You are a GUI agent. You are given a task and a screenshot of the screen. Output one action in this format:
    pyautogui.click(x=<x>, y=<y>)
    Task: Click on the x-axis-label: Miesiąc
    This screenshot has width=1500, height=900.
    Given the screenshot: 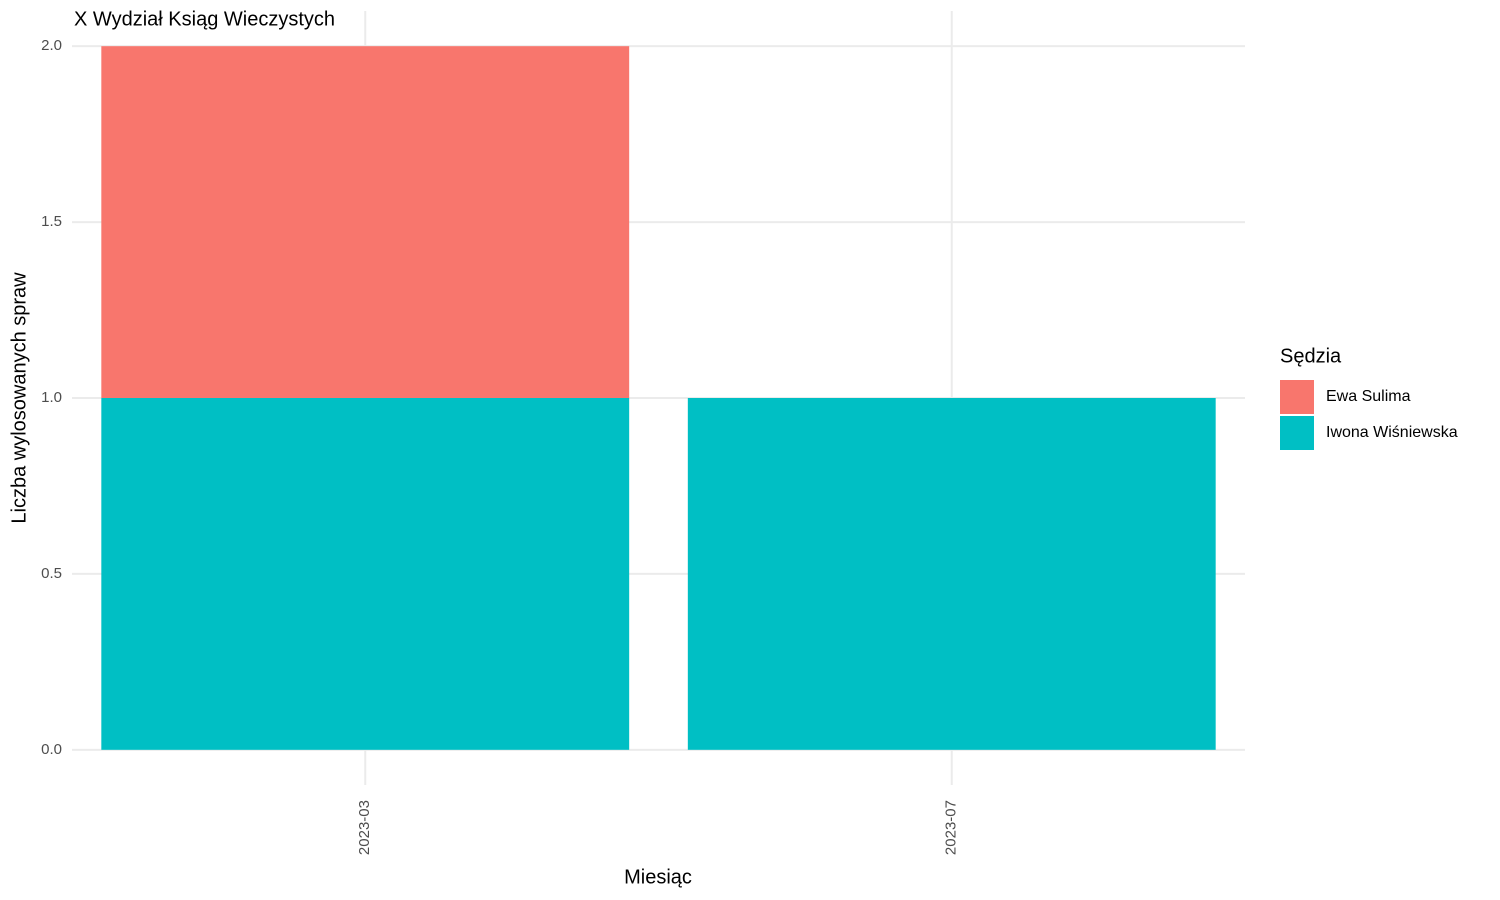 What is the action you would take?
    pyautogui.click(x=658, y=877)
    